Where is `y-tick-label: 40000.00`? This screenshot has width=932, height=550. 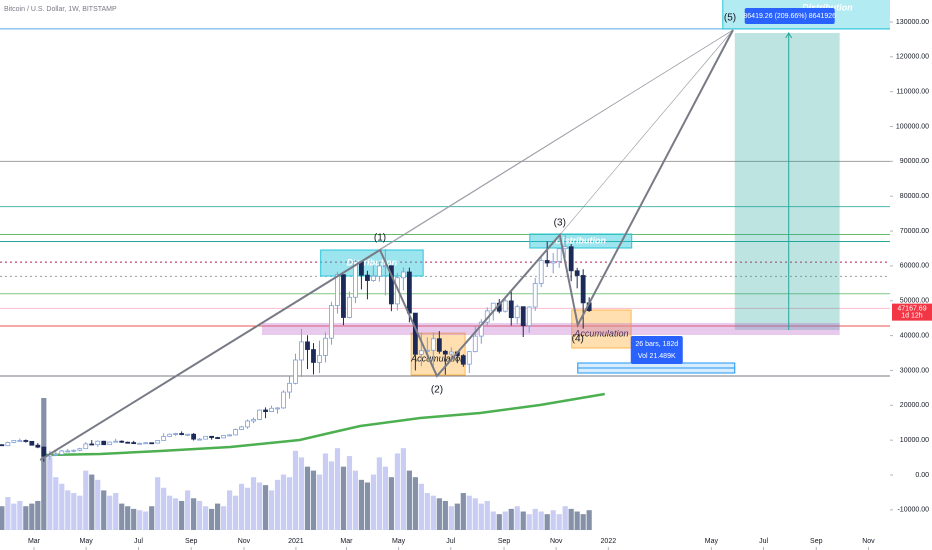 y-tick-label: 40000.00 is located at coordinates (914, 335).